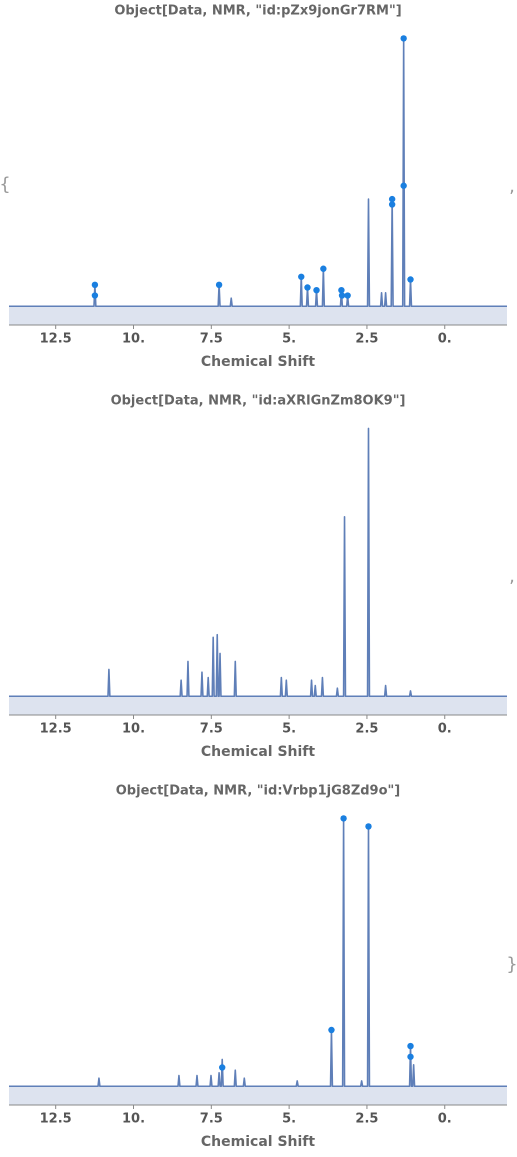  What do you see at coordinates (257, 11) in the screenshot?
I see `chart-title: Object[Data, NMR, "id:pZx9jonGr7RM"]` at bounding box center [257, 11].